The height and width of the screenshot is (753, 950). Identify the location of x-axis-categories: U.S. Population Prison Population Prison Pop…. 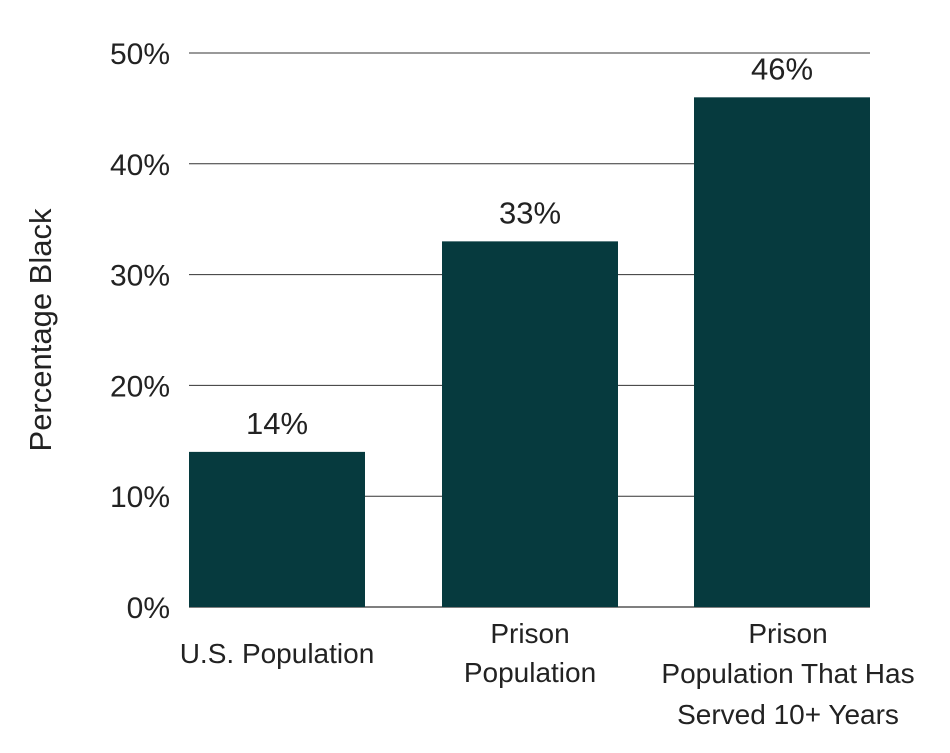
(547, 674).